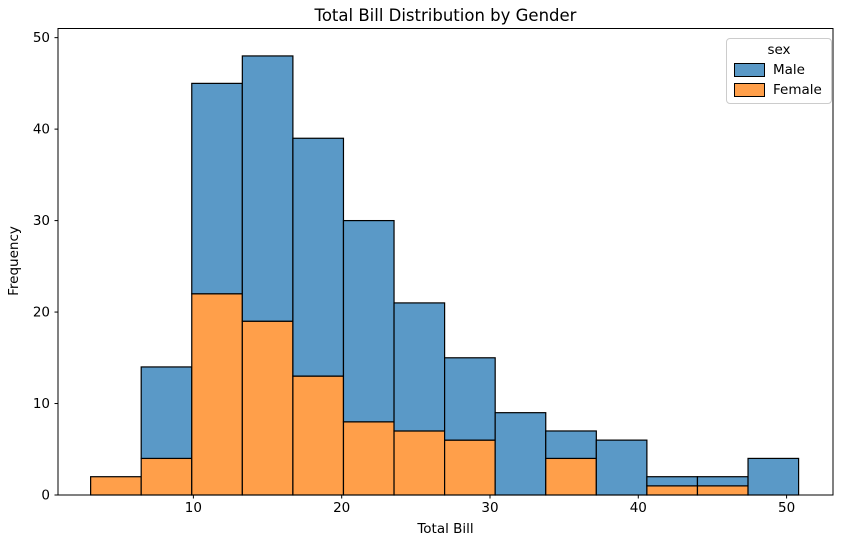  Describe the element at coordinates (41, 404) in the screenshot. I see `y-tick-label: 10` at that location.